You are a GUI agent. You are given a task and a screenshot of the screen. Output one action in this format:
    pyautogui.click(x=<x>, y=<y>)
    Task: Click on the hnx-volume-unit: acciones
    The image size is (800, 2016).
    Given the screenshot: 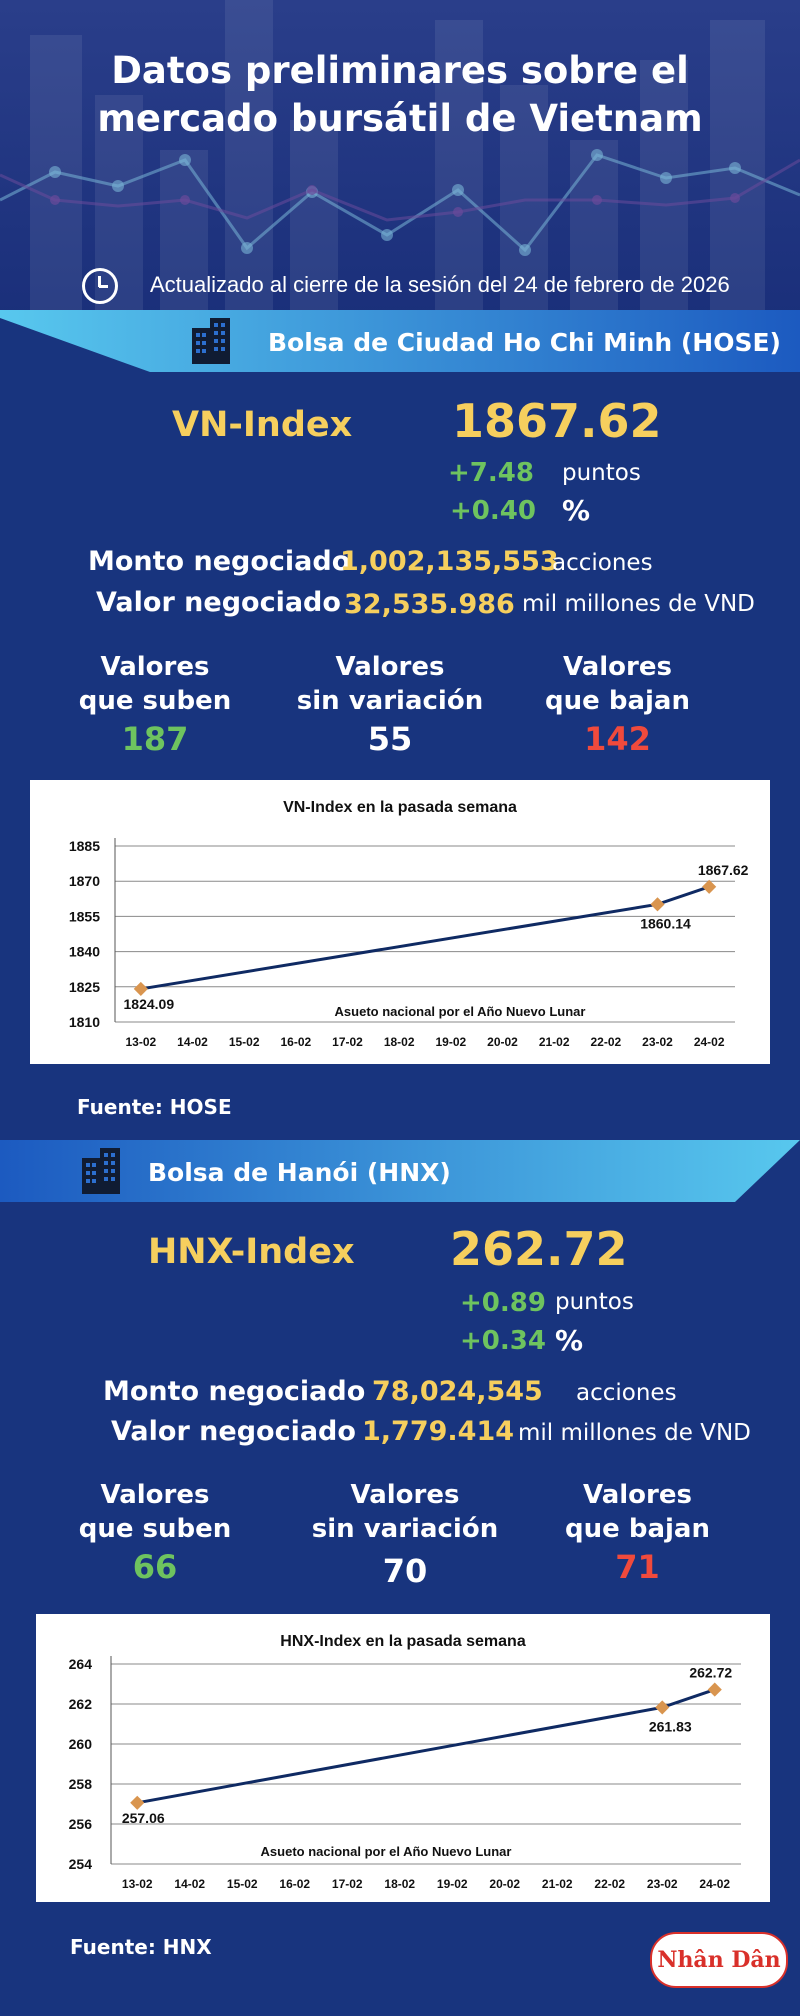 What is the action you would take?
    pyautogui.click(x=626, y=1393)
    